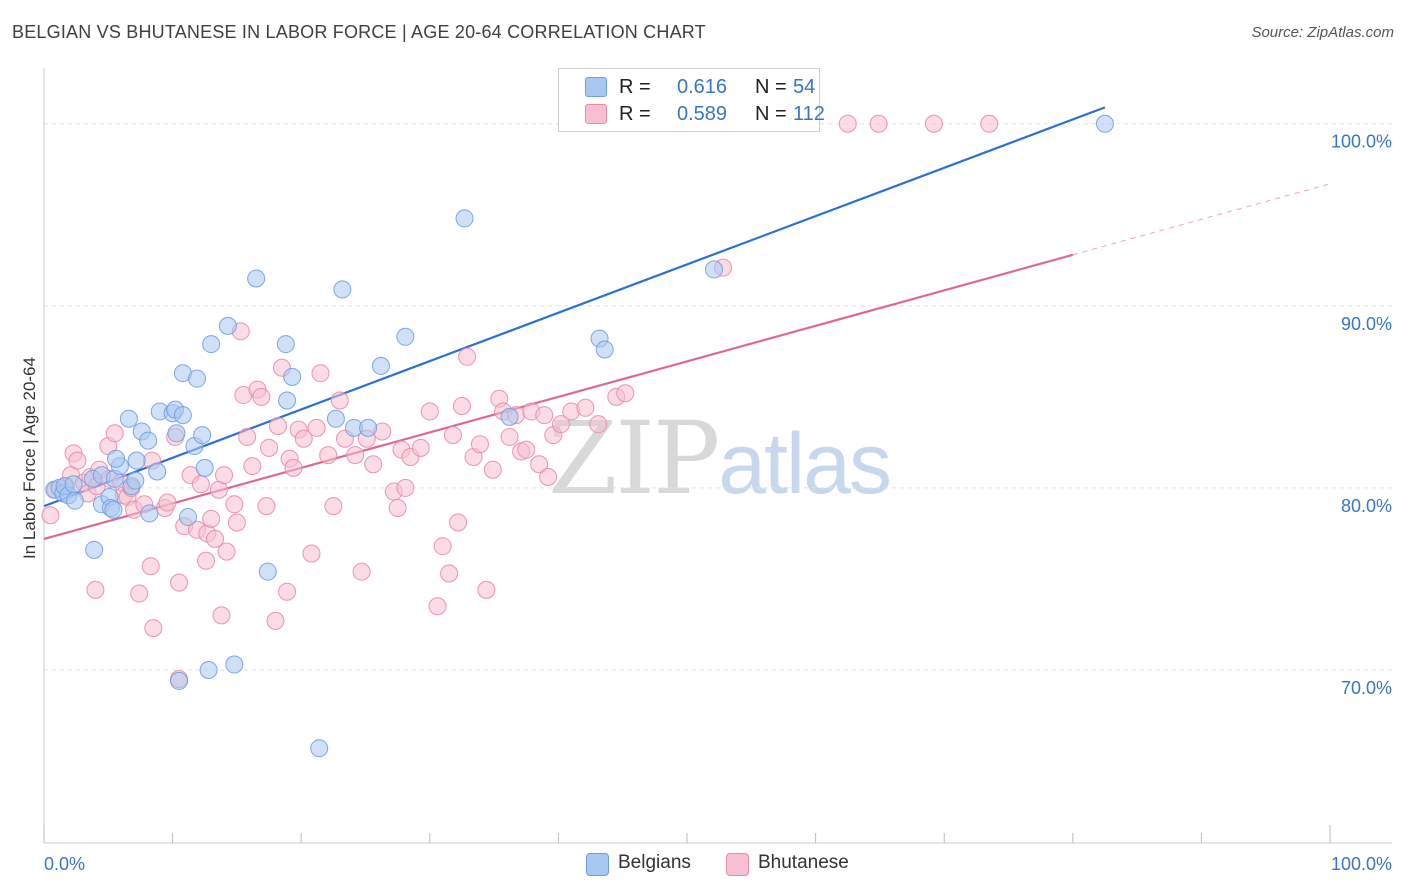  Describe the element at coordinates (1201, 219) in the screenshot. I see `bhutanese-trend-extension` at that location.